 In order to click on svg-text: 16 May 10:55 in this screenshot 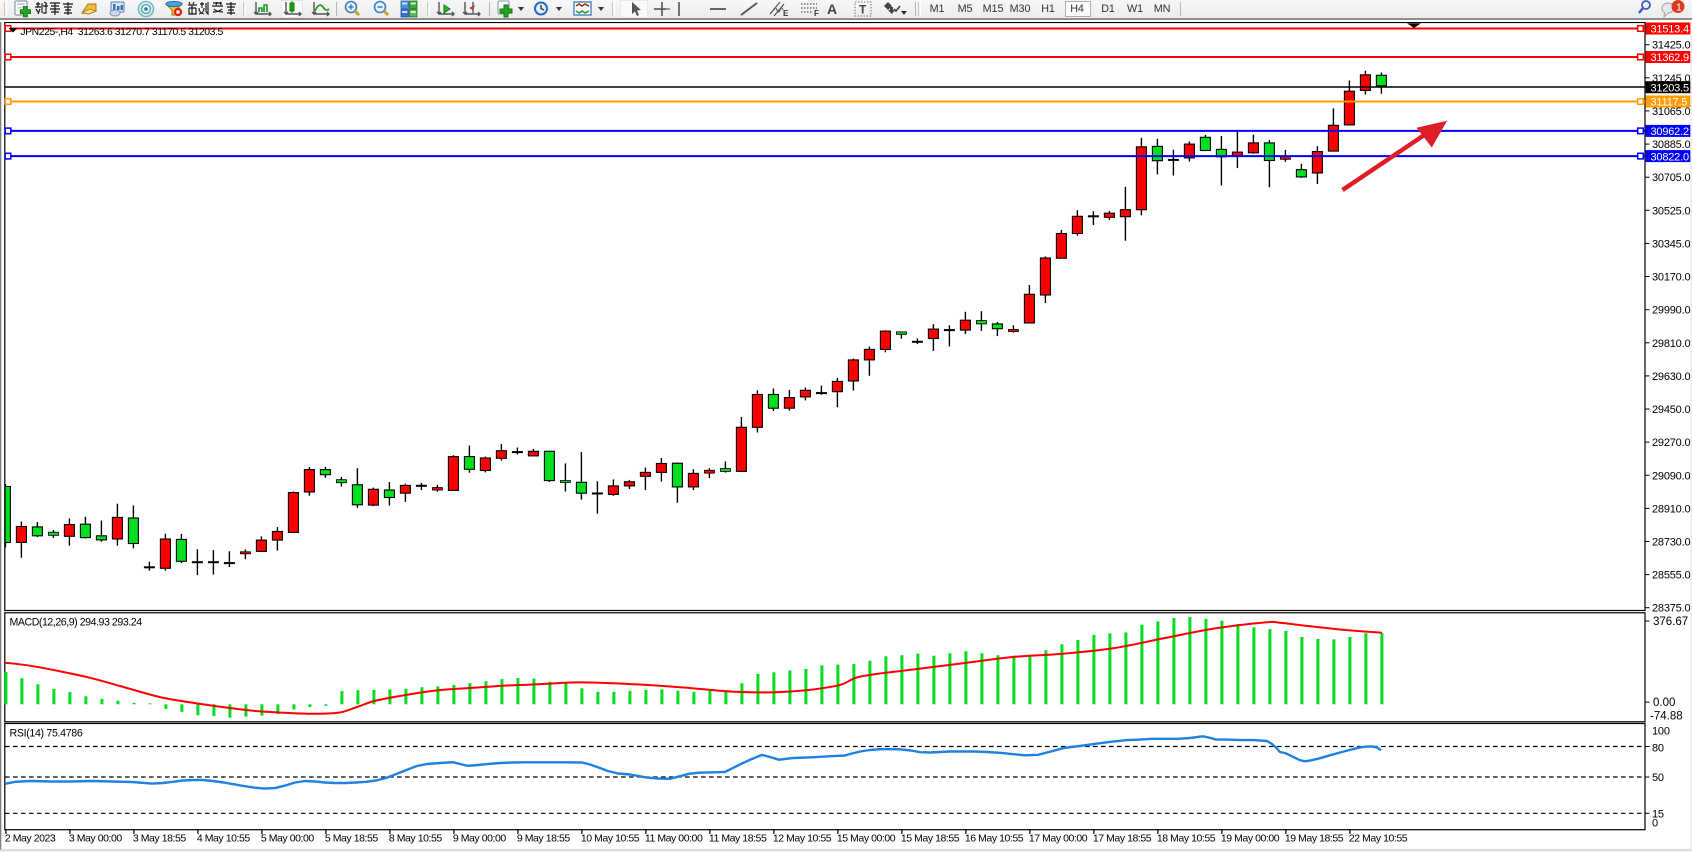, I will do `click(994, 839)`.